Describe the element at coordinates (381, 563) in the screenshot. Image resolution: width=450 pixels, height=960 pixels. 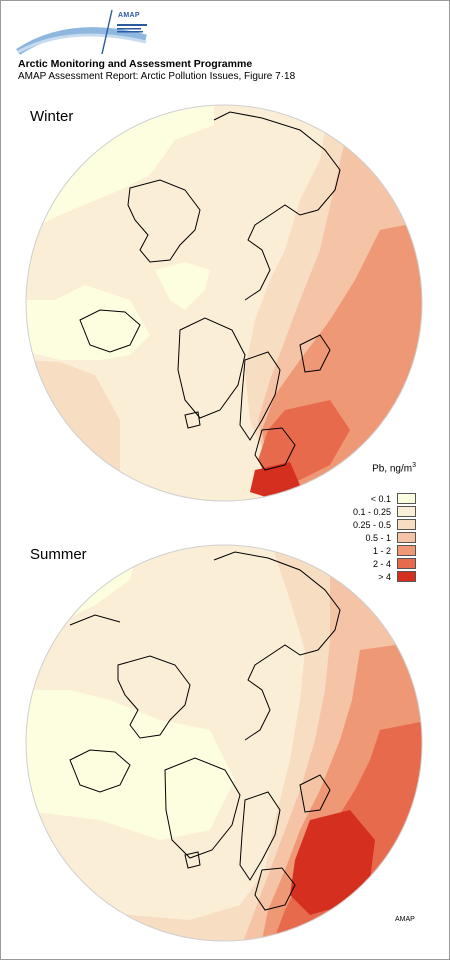
I see `legend-label: 2 - 4` at that location.